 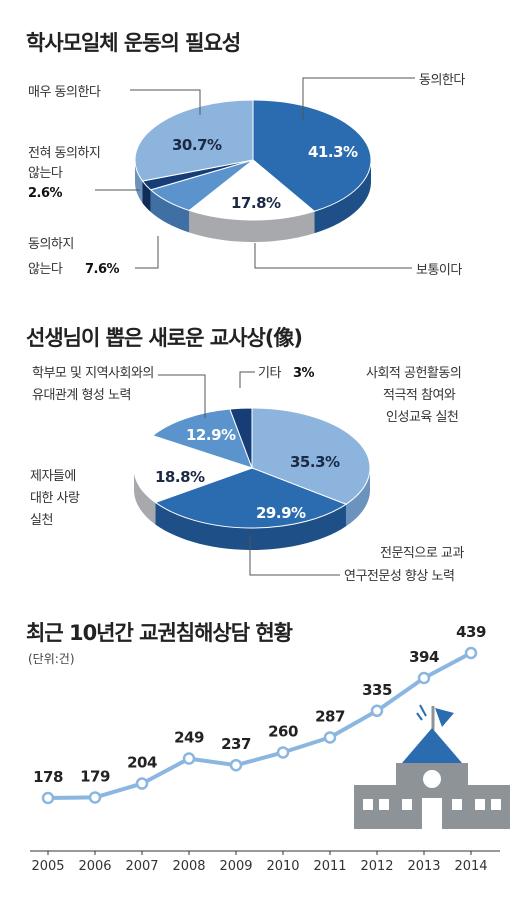 What do you see at coordinates (180, 477) in the screenshot?
I see `pie2-pct-jeja: 18.8%` at bounding box center [180, 477].